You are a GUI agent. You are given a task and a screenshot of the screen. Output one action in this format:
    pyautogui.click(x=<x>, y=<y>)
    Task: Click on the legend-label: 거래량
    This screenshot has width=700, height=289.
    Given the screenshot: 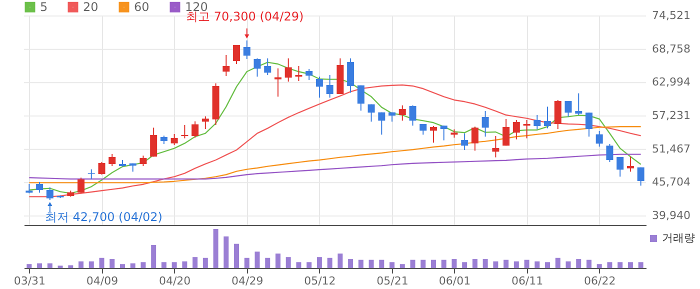 What is the action you would take?
    pyautogui.click(x=678, y=238)
    